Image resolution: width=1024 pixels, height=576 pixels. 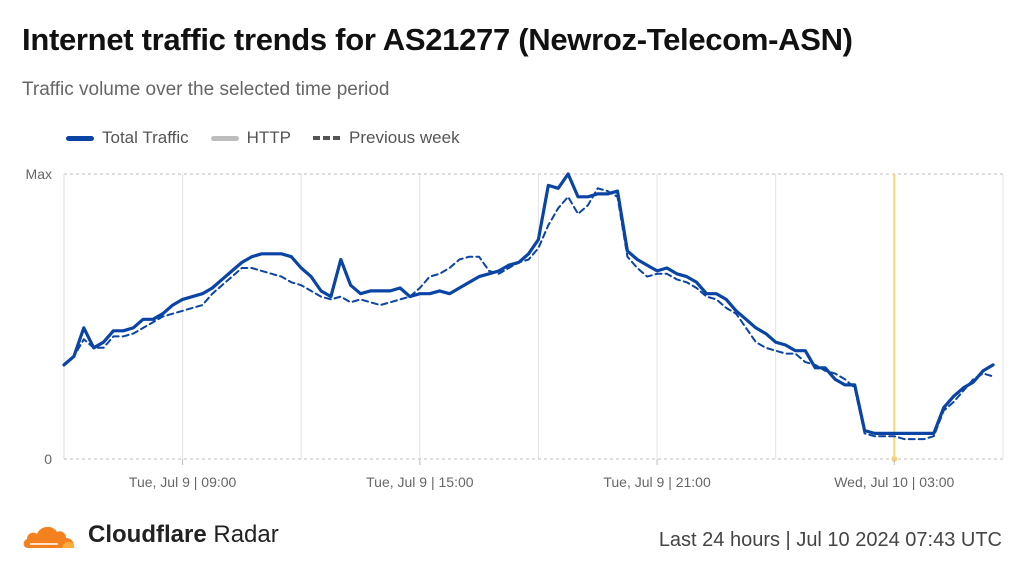 What do you see at coordinates (404, 137) in the screenshot?
I see `legend-label: Previous week` at bounding box center [404, 137].